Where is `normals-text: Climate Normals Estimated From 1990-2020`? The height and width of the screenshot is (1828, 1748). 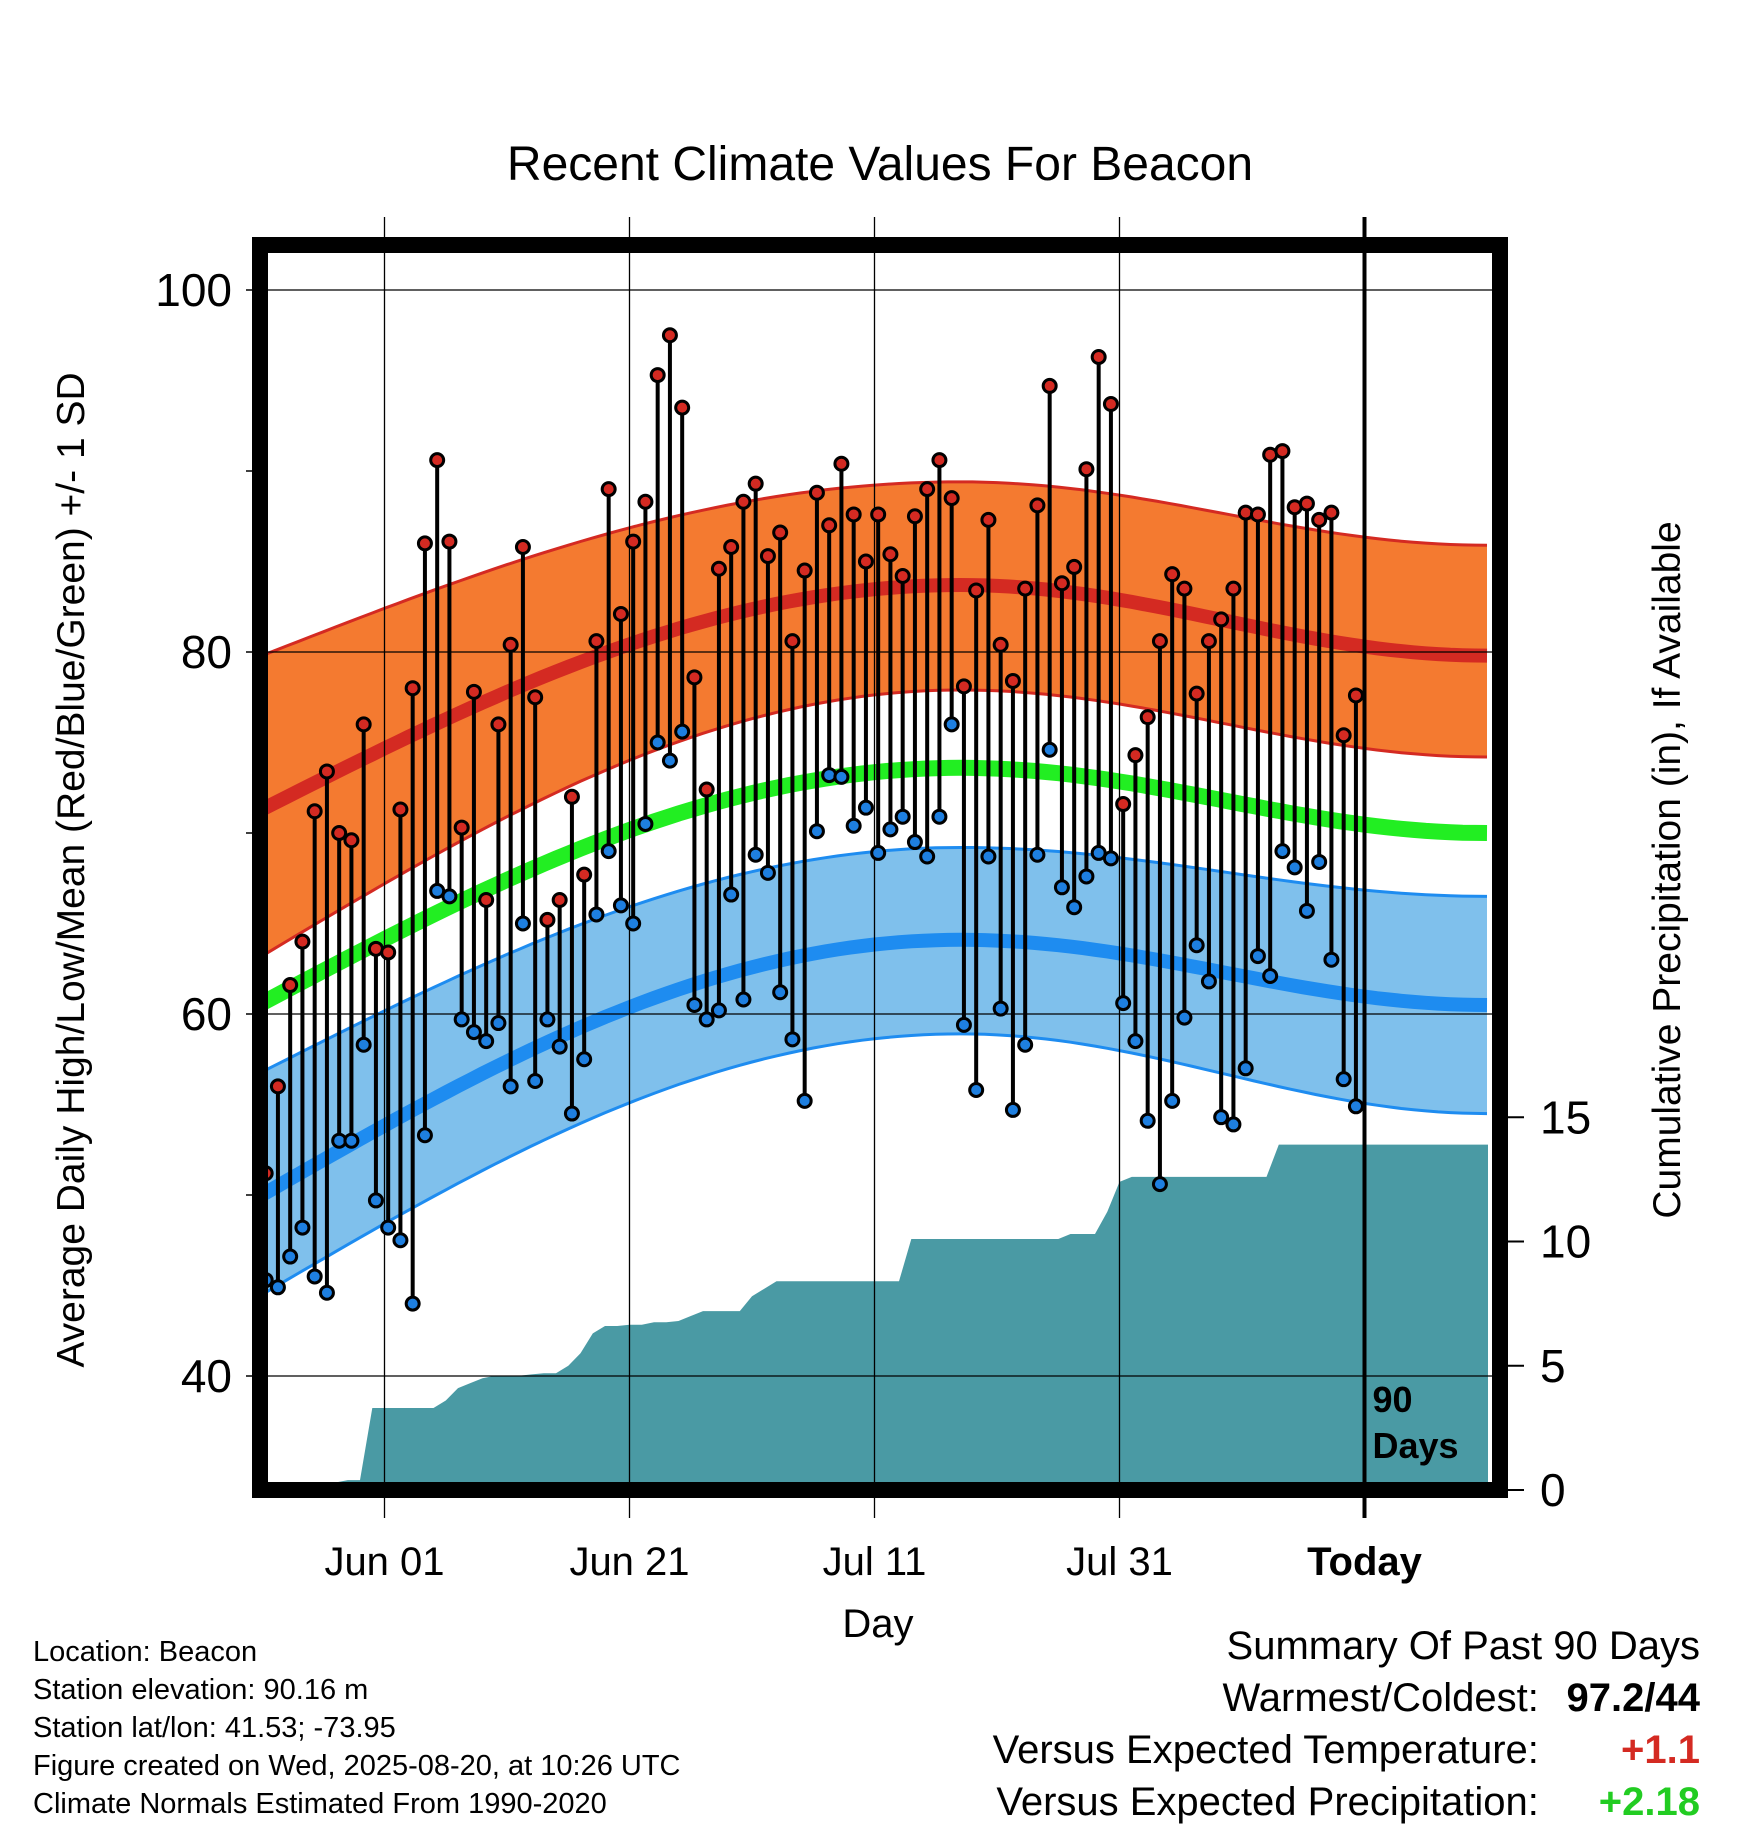 normals-text: Climate Normals Estimated From 1990-2020 is located at coordinates (320, 1804).